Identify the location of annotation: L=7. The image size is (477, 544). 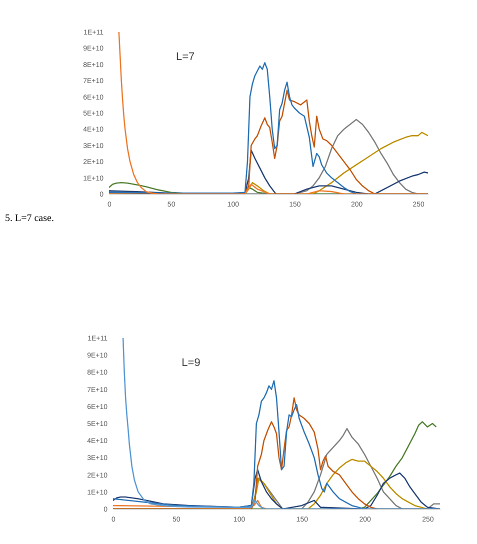
(185, 57).